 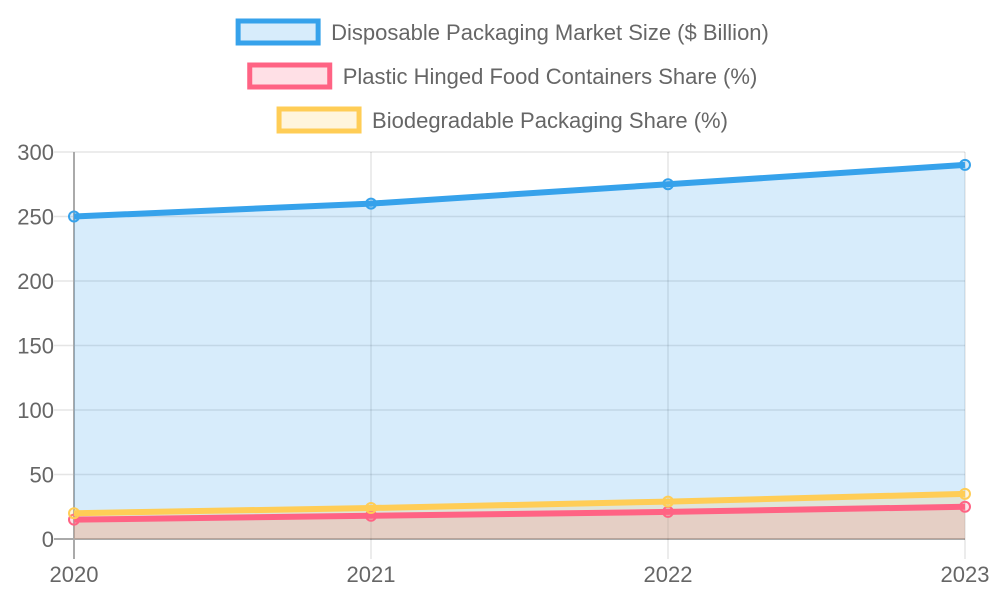 What do you see at coordinates (550, 76) in the screenshot?
I see `legend-label: Plastic Hinged Food Containers Share (%)` at bounding box center [550, 76].